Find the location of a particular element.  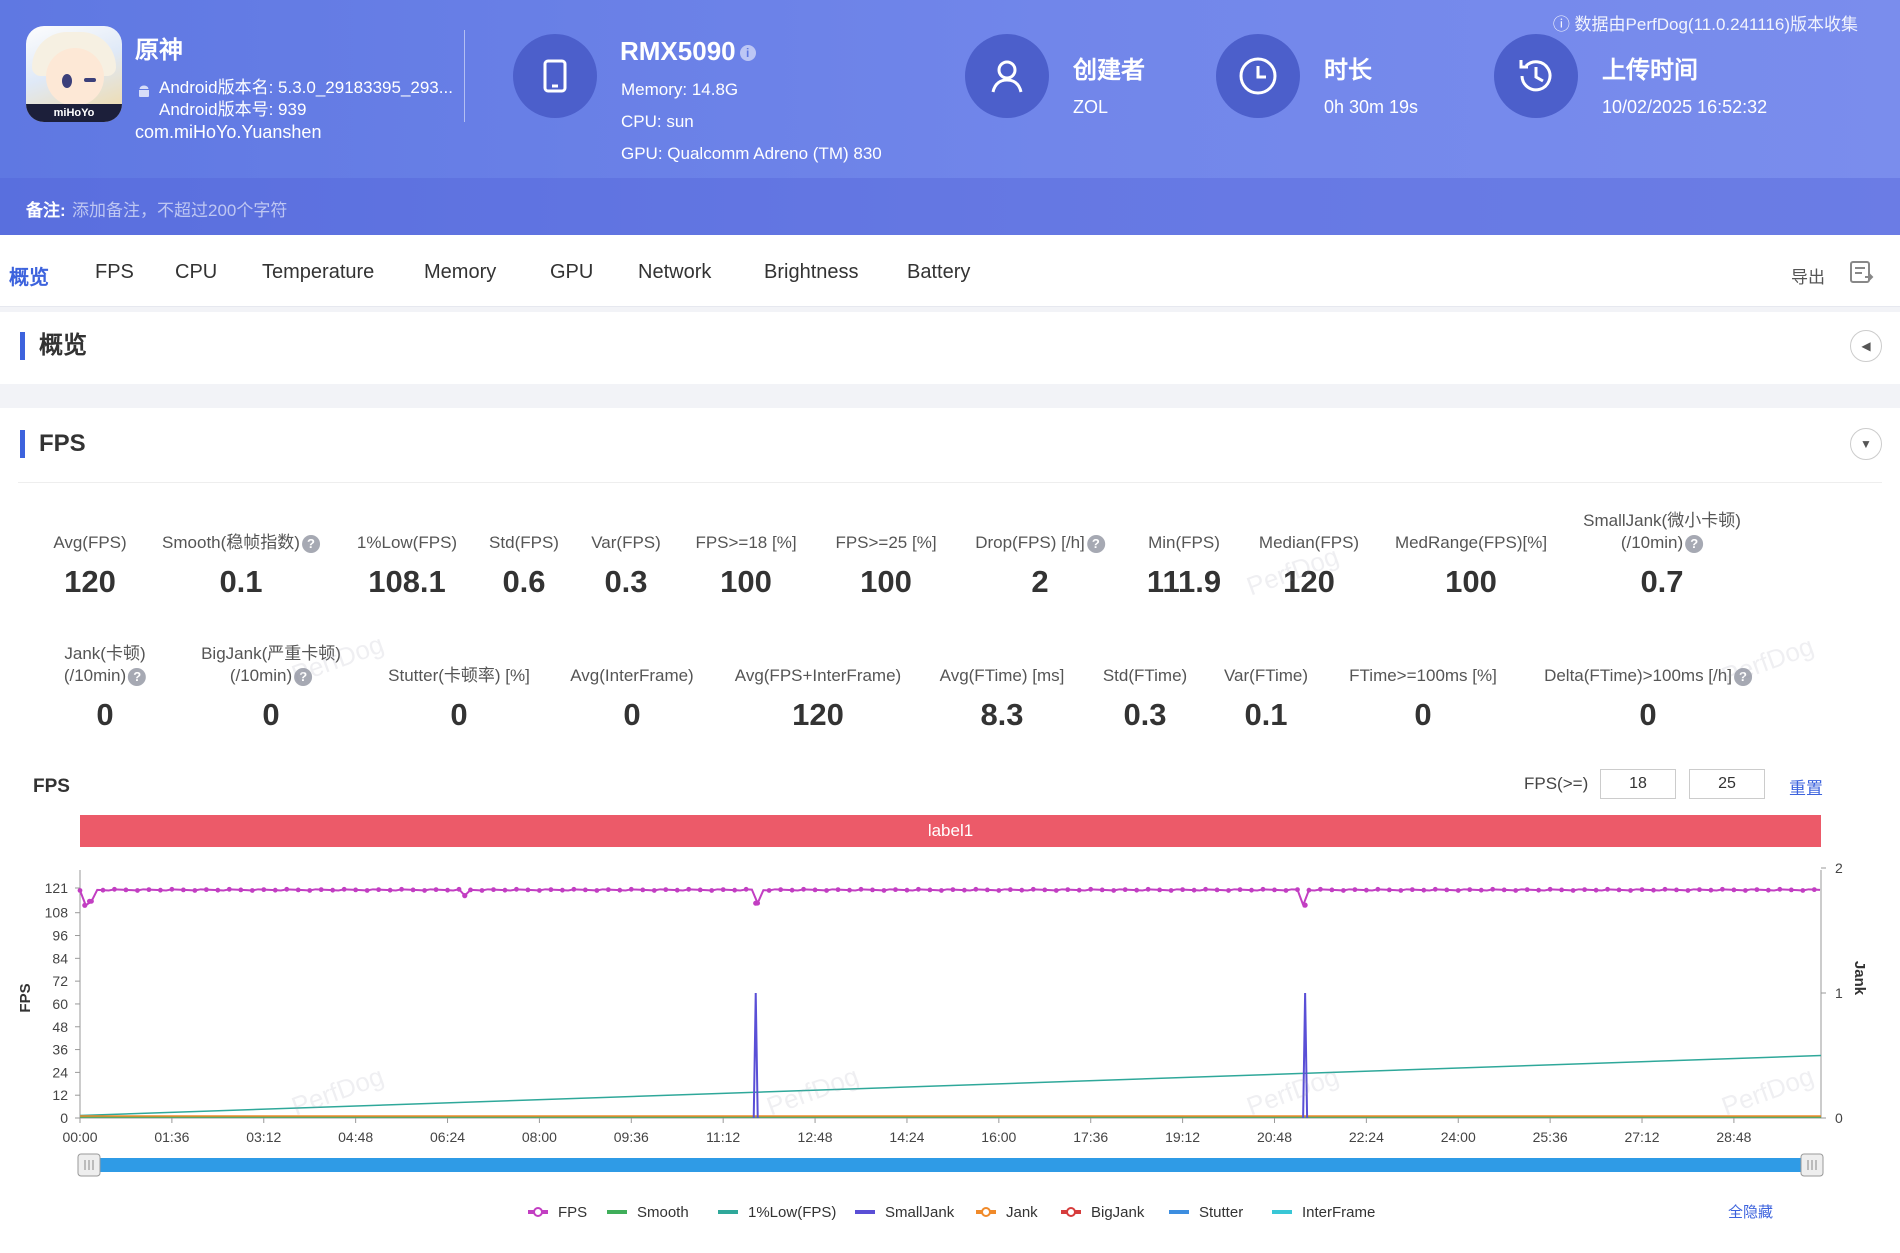

x-tick-label: 00:00 is located at coordinates (79, 1137).